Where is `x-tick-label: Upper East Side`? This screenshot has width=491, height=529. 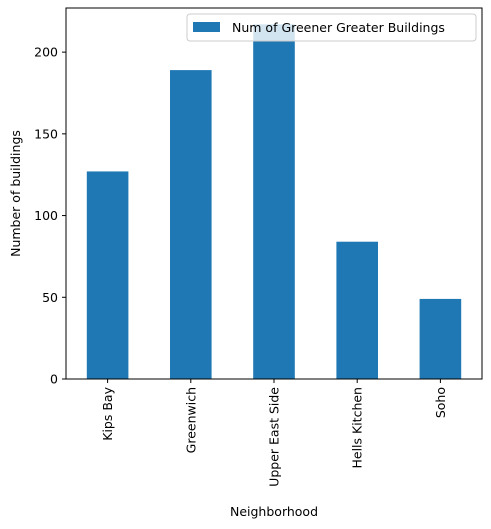 x-tick-label: Upper East Side is located at coordinates (274, 437).